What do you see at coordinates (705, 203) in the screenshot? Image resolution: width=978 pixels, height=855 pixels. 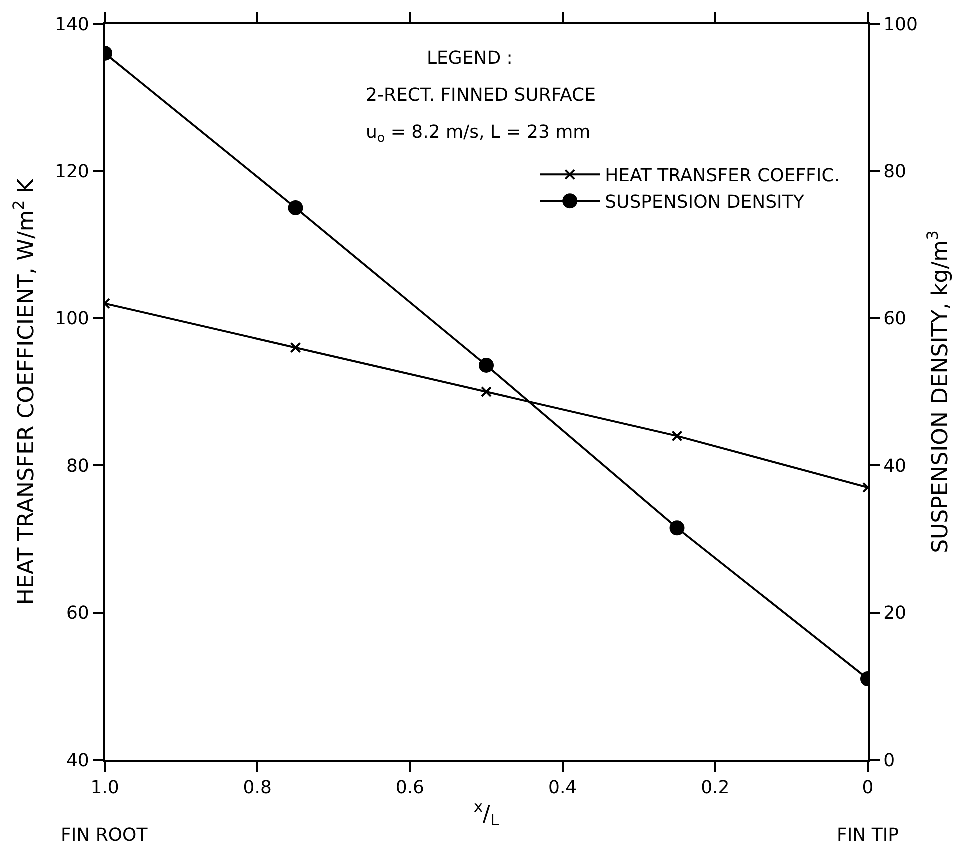 I see `legend-label: SUSPENSION DENSITY` at bounding box center [705, 203].